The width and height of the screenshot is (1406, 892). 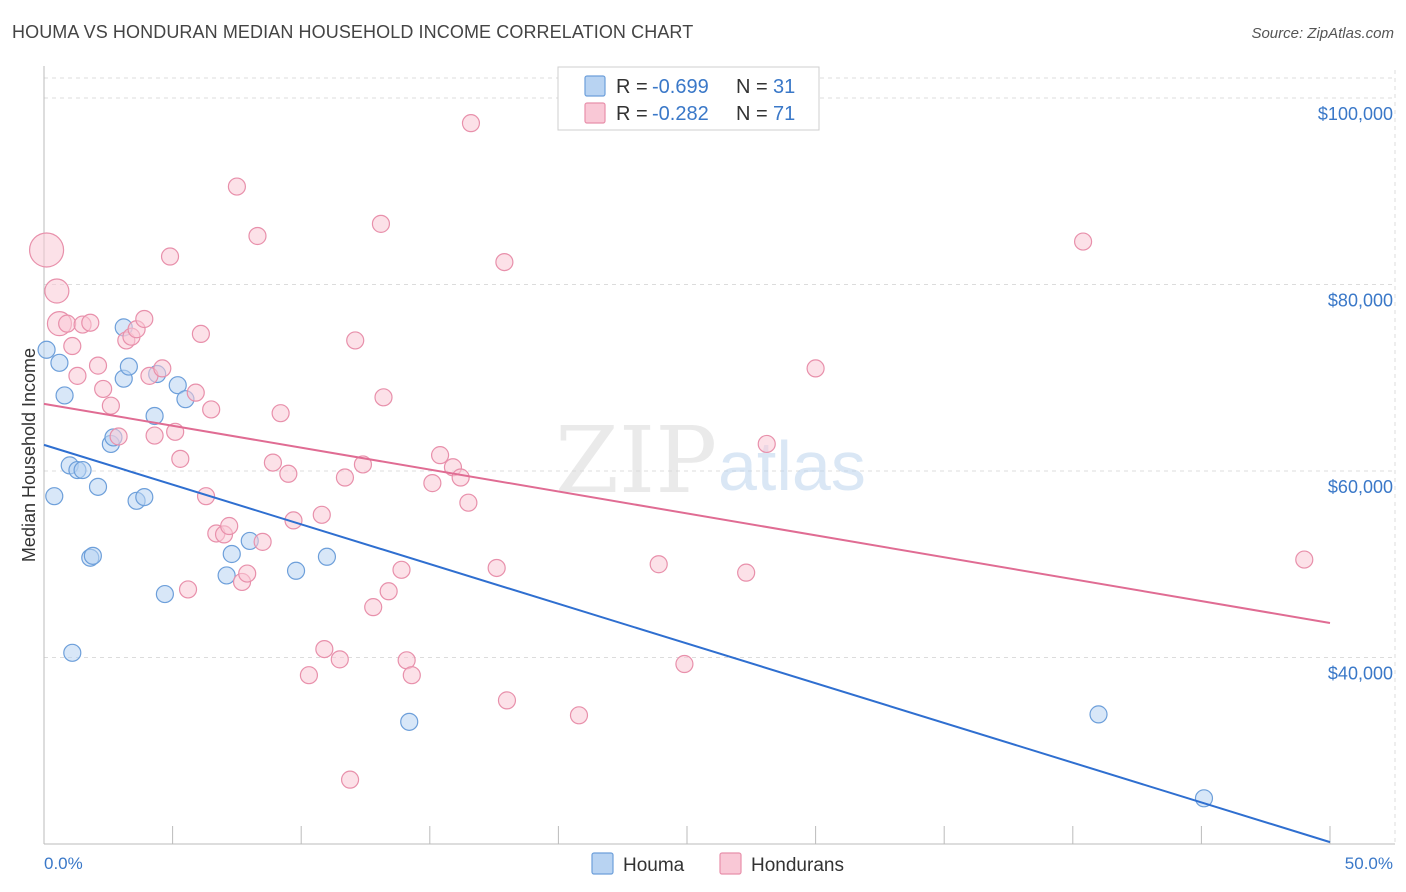 What do you see at coordinates (752, 114) in the screenshot?
I see `legend-hondurans-n-label: N =` at bounding box center [752, 114].